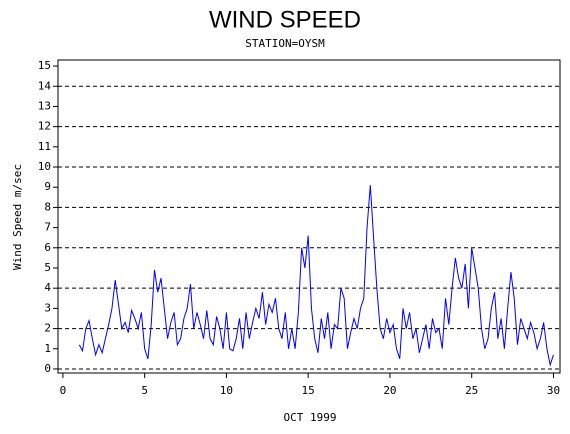 The width and height of the screenshot is (570, 434). What do you see at coordinates (47, 287) in the screenshot?
I see `y-tick-label: 4` at bounding box center [47, 287].